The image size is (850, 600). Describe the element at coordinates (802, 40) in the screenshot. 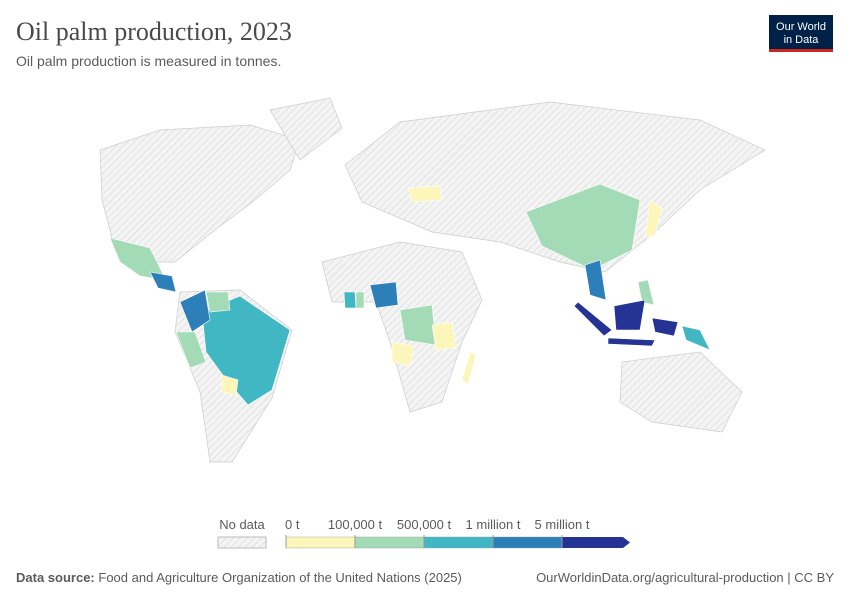

I see `logo-text: in Data` at that location.